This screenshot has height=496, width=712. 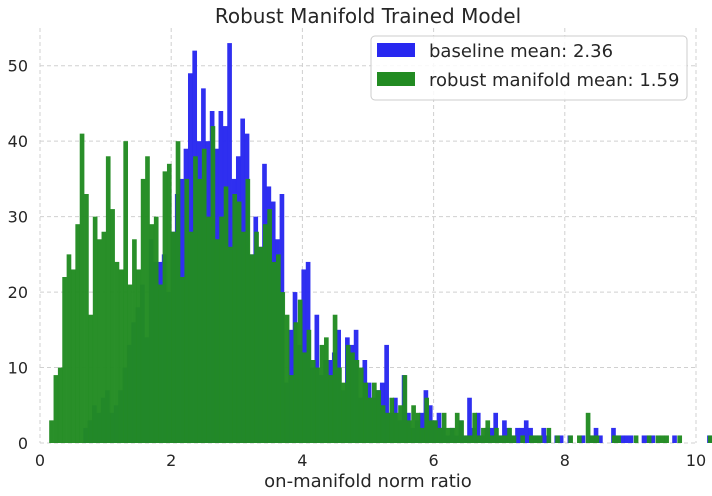 I want to click on x-tick-label: 0, so click(x=40, y=460).